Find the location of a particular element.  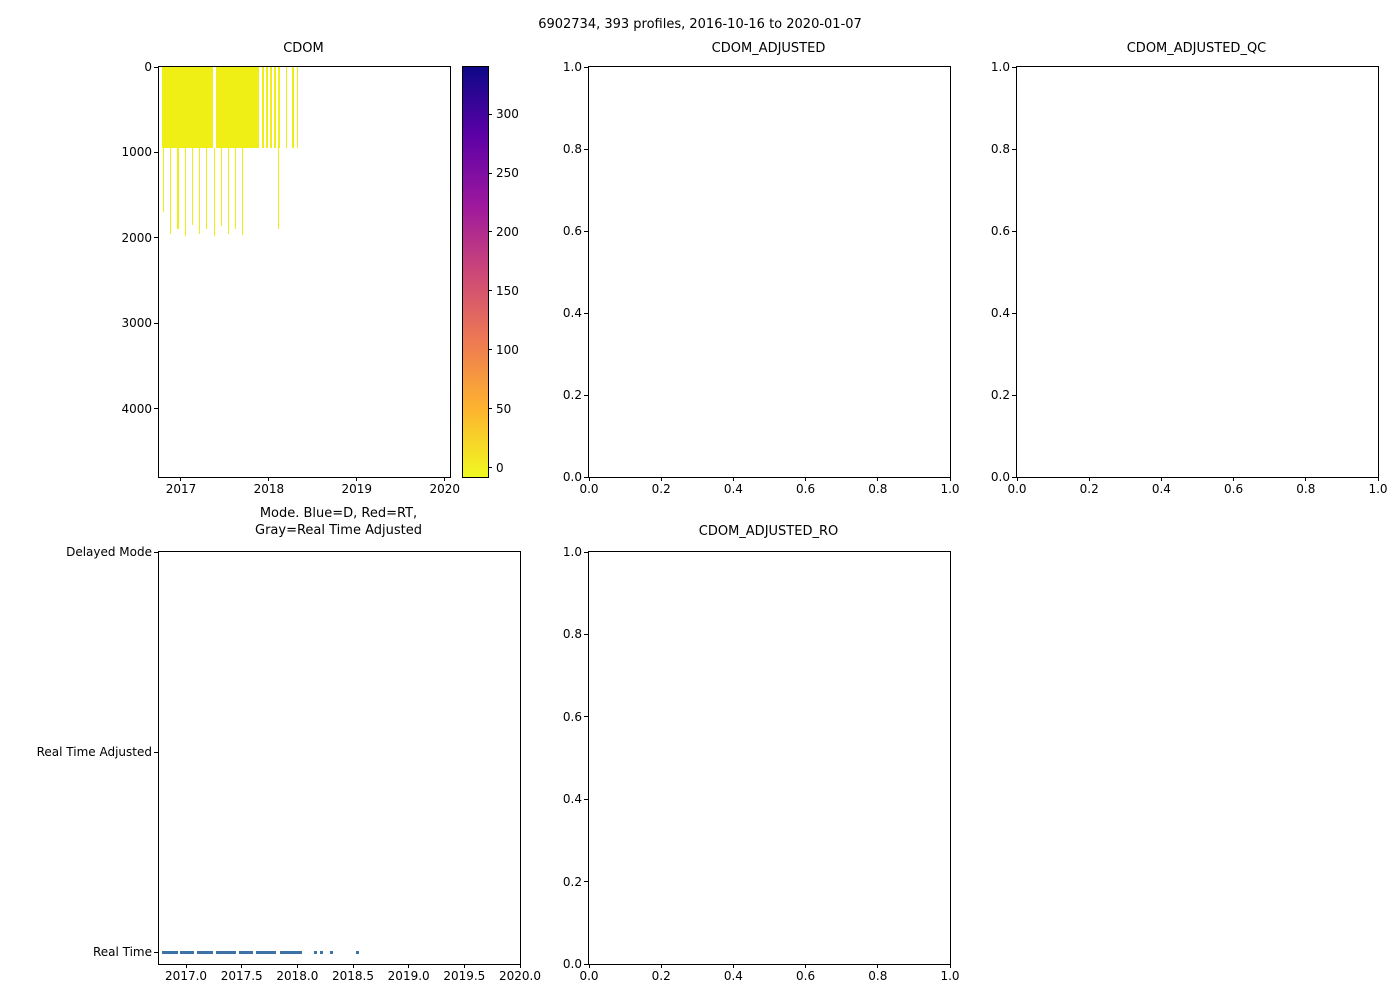

x-tick-label: 2018 is located at coordinates (269, 489).